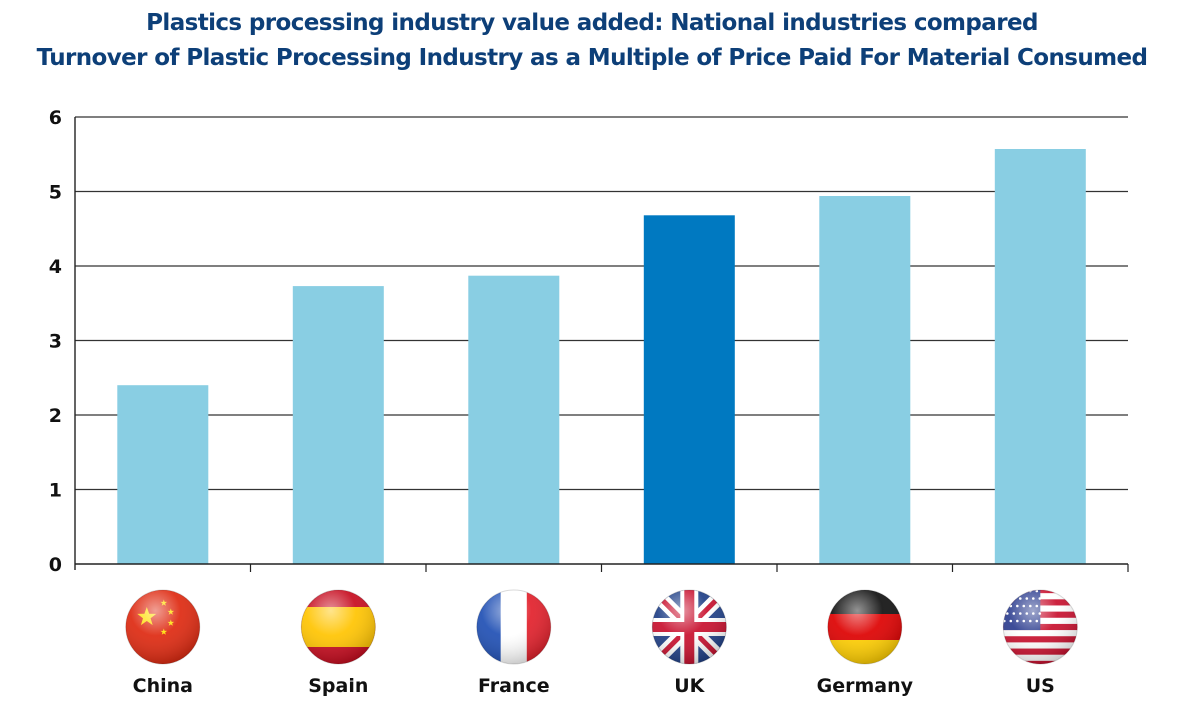 This screenshot has height=713, width=1184. Describe the element at coordinates (55, 267) in the screenshot. I see `y-tick-label: 4` at that location.